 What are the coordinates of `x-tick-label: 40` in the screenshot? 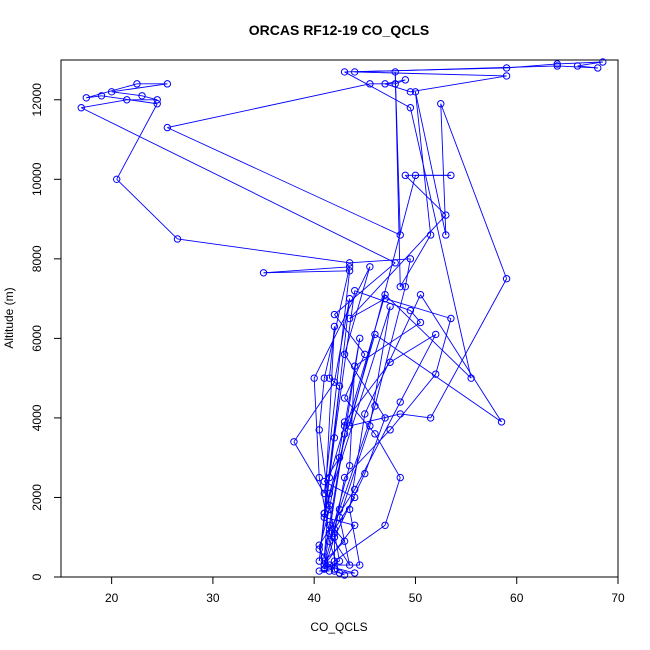 It's located at (315, 598).